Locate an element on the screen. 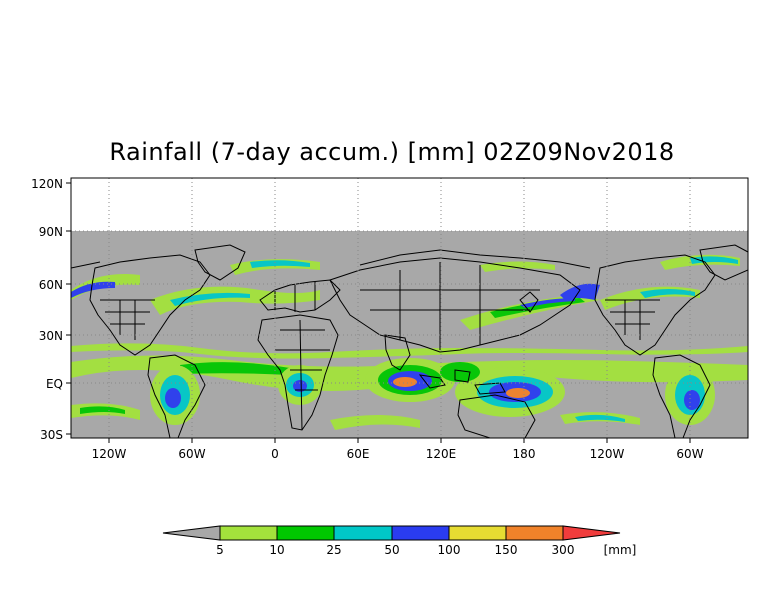 This screenshot has height=612, width=784. lon-label: 180 is located at coordinates (524, 454).